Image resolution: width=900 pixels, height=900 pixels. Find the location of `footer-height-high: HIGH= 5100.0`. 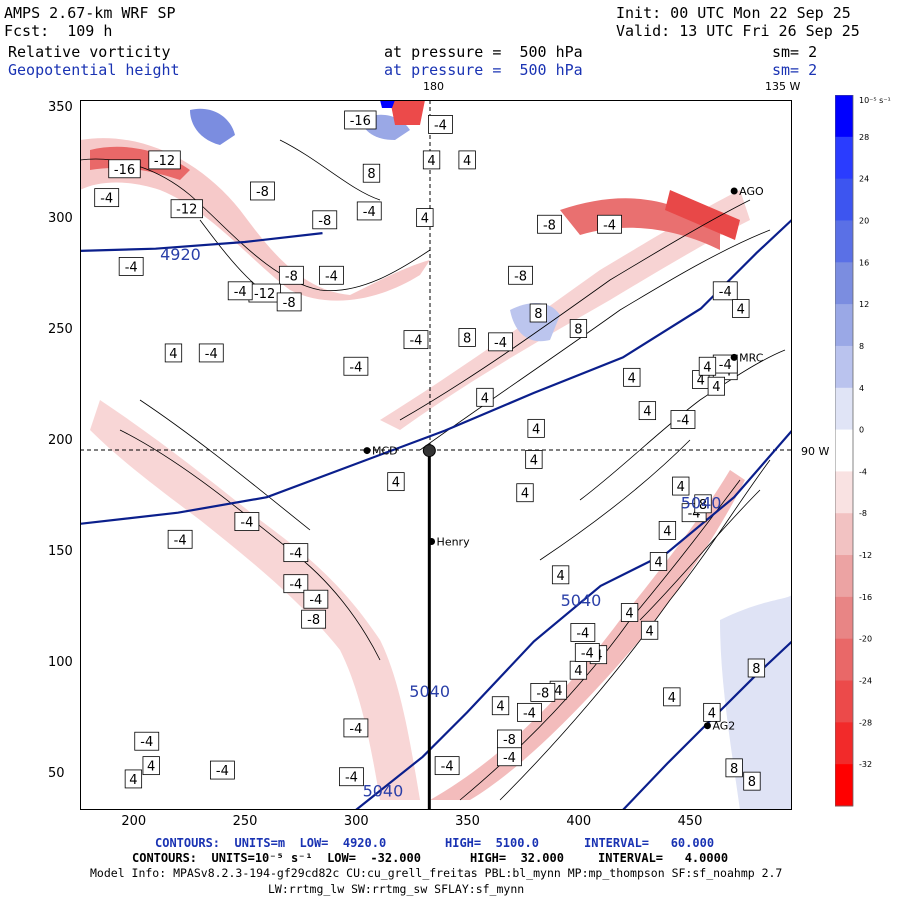

footer-height-high: HIGH= 5100.0 is located at coordinates (492, 843).